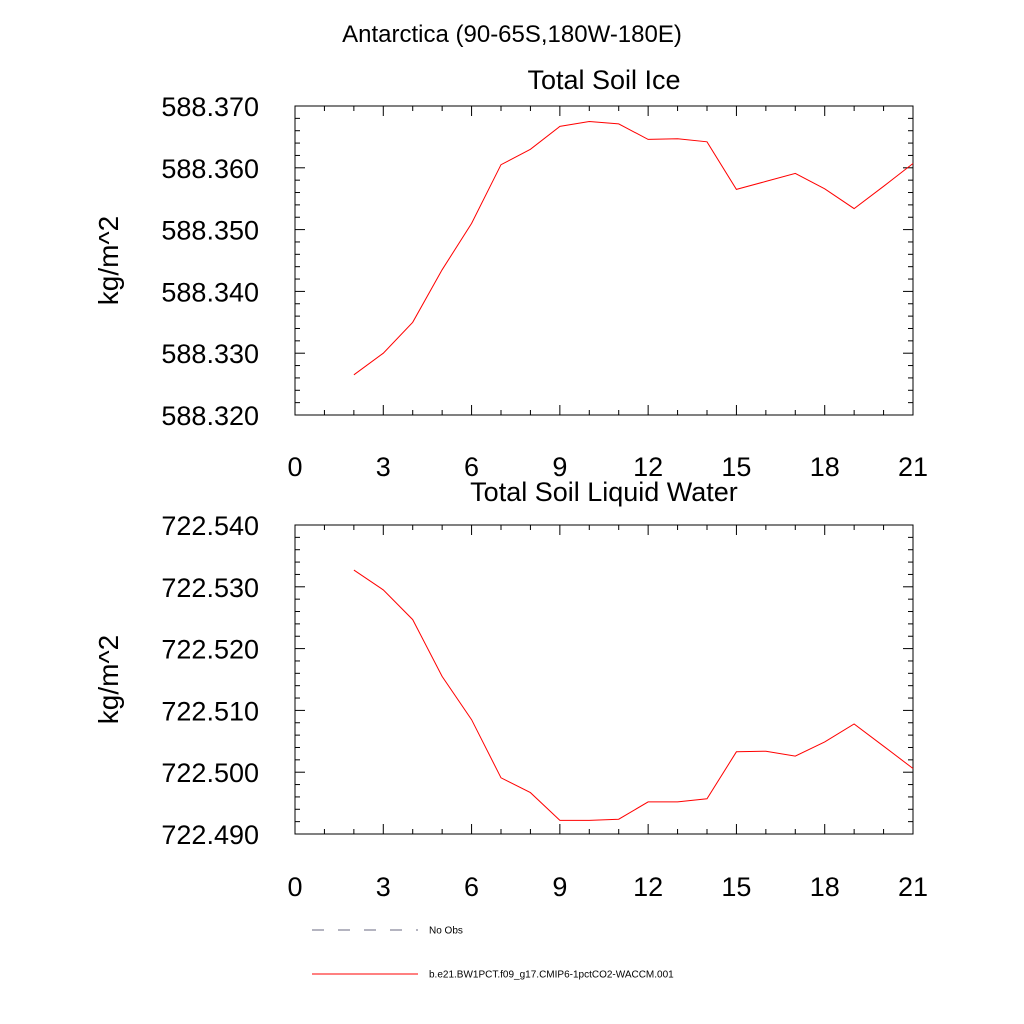  I want to click on legend-label-no-obs: No Obs, so click(446, 931).